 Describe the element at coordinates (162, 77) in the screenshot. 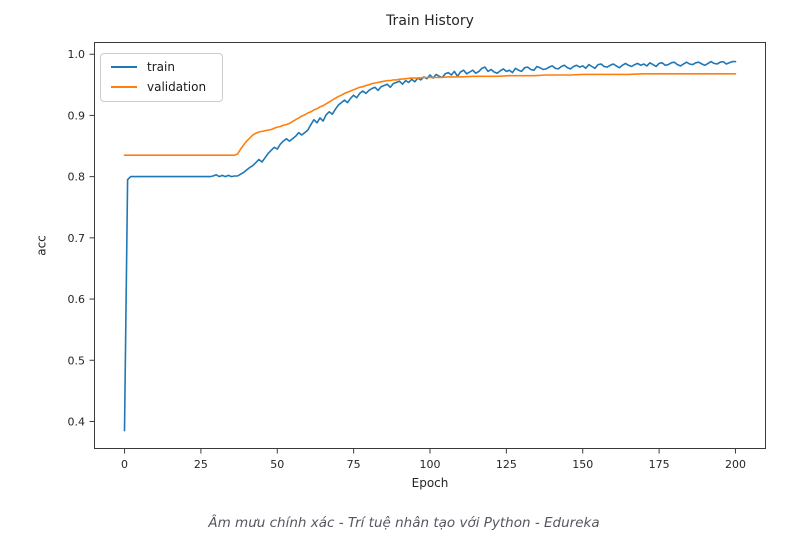

I see `legend: train validation` at that location.